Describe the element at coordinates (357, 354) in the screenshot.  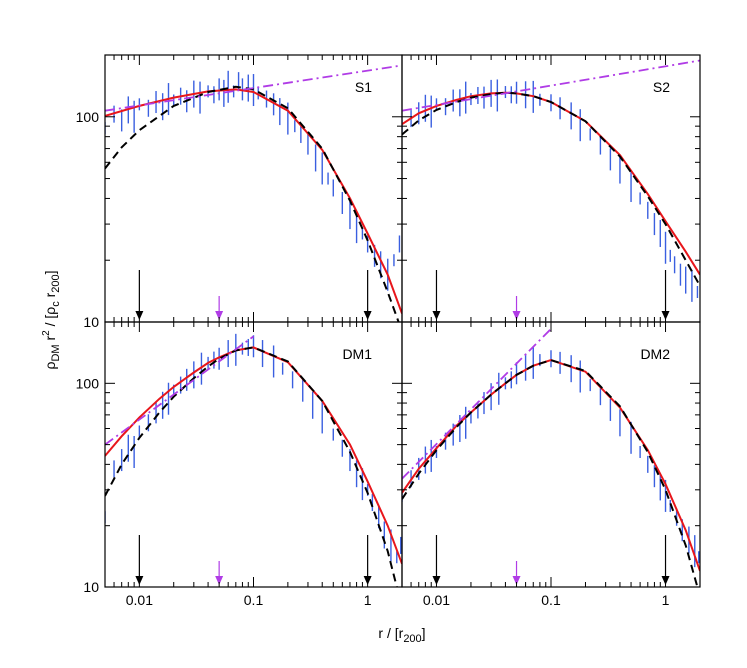
I see `panel-label: DM1` at that location.